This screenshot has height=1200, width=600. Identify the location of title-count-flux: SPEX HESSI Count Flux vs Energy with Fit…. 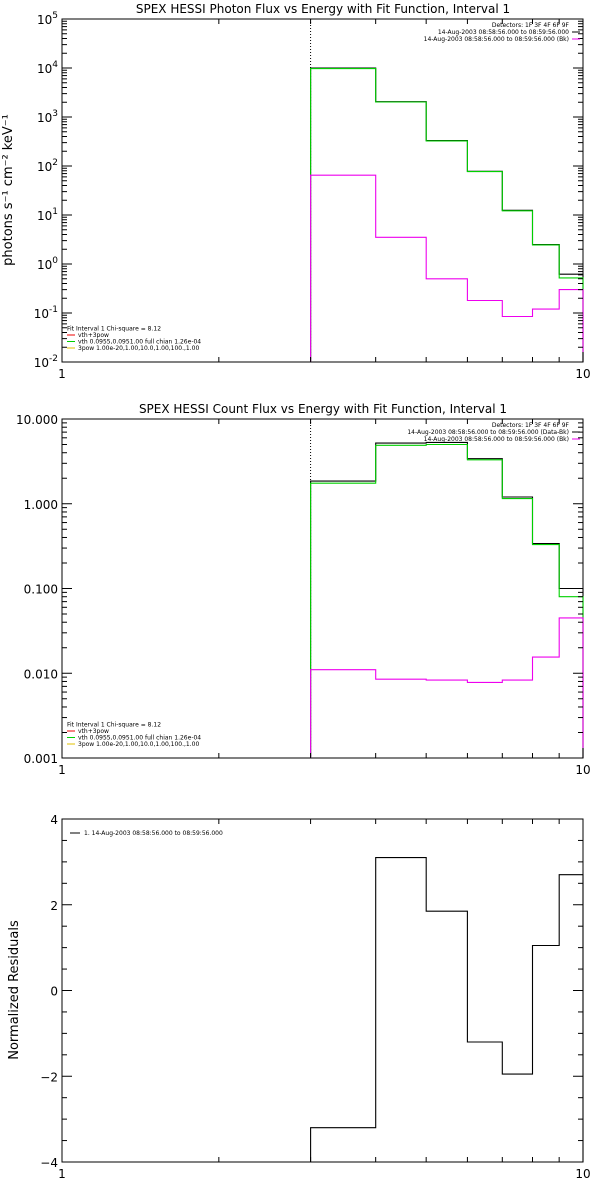
(323, 409).